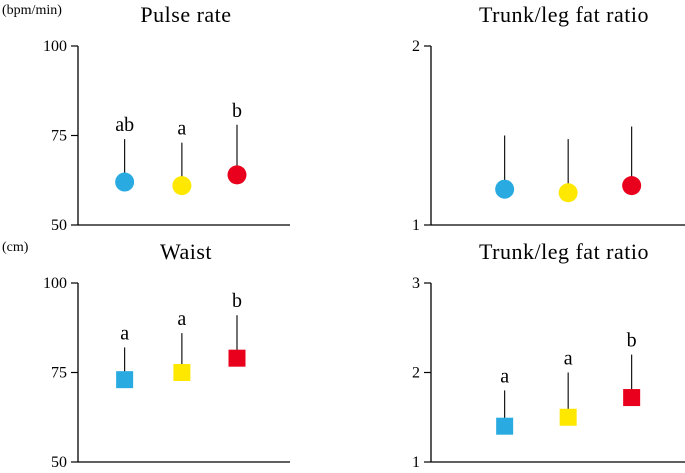  I want to click on chart-title: Pulse rate, so click(186, 14).